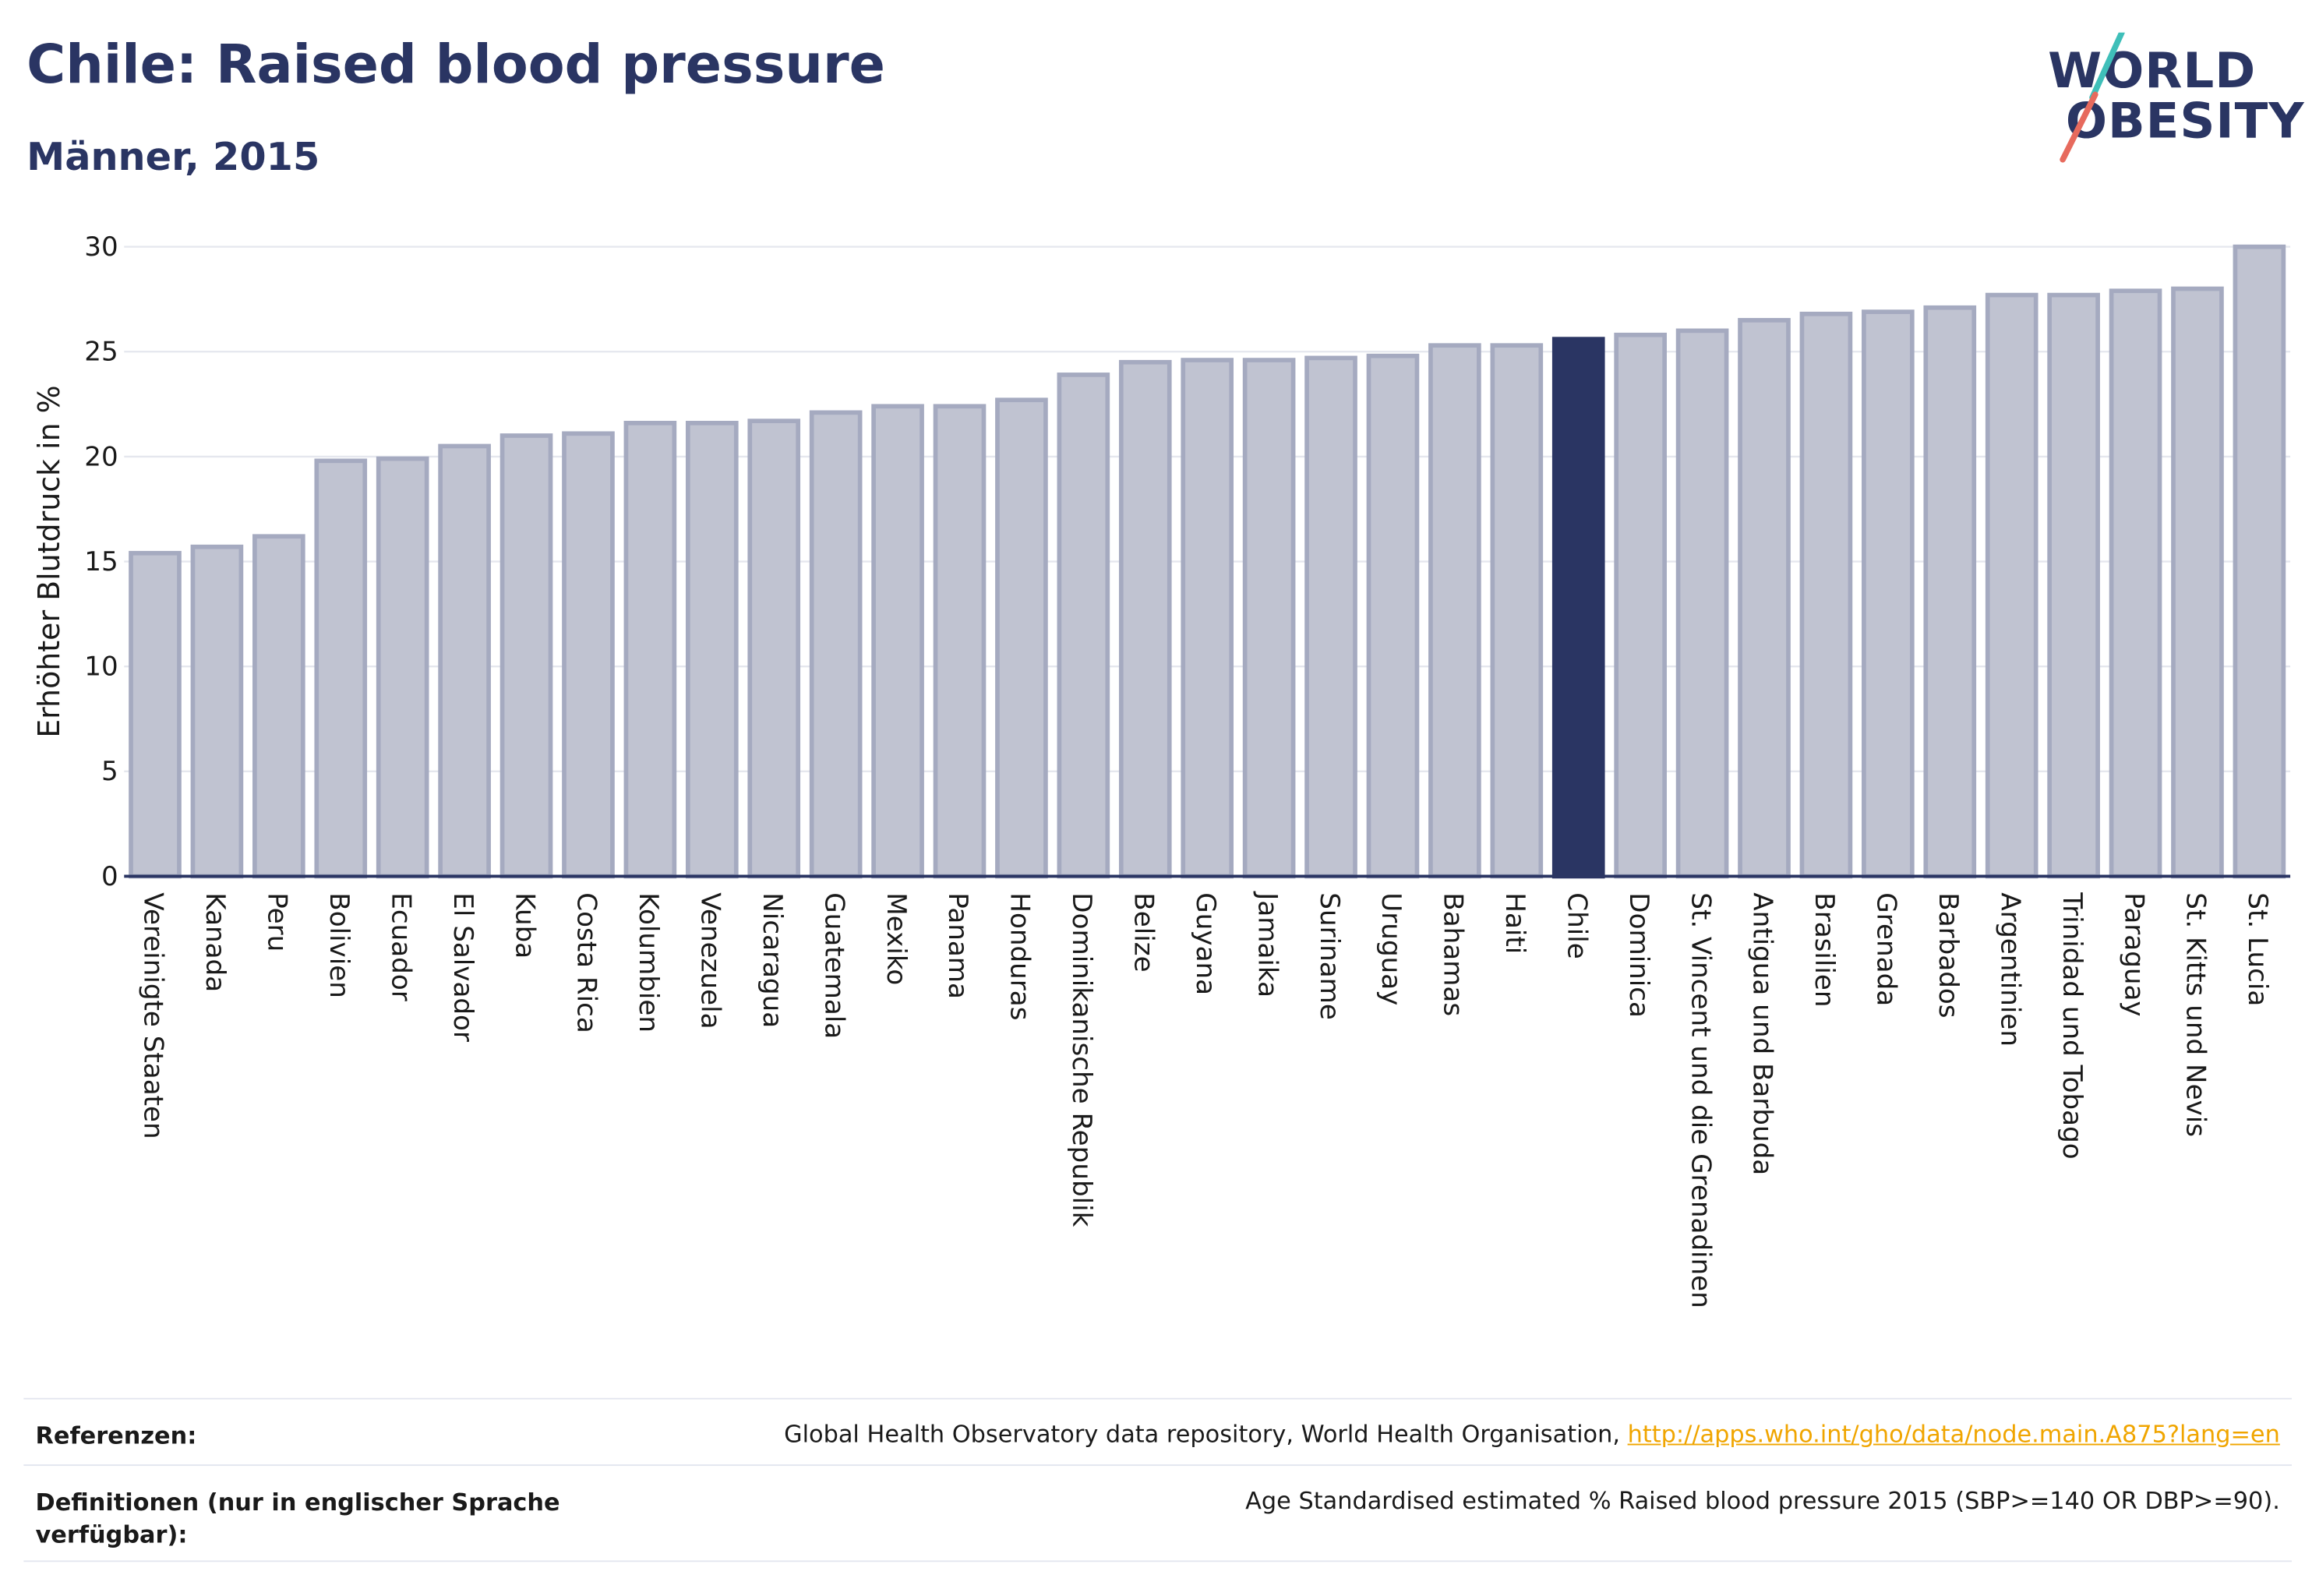  I want to click on x-tick-label: Mexiko, so click(896, 938).